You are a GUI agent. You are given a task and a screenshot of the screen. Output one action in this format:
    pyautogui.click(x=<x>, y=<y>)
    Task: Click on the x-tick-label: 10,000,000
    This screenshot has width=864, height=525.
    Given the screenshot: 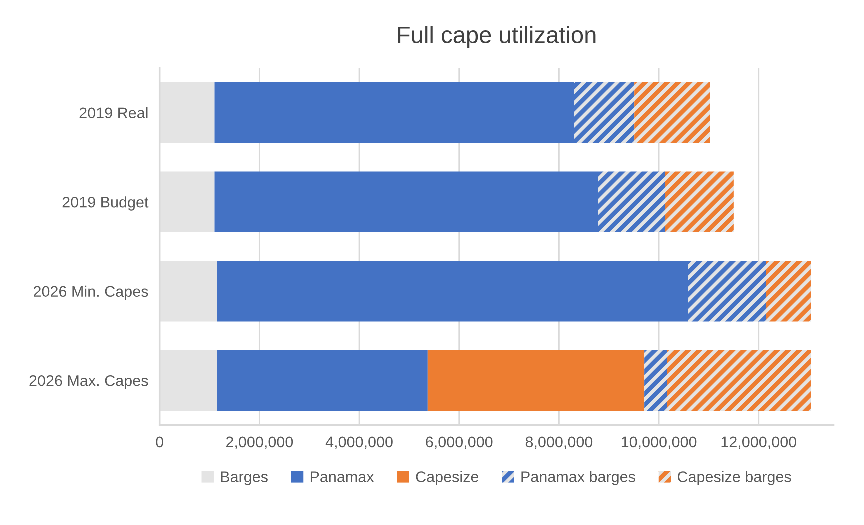 What is the action you would take?
    pyautogui.click(x=659, y=443)
    